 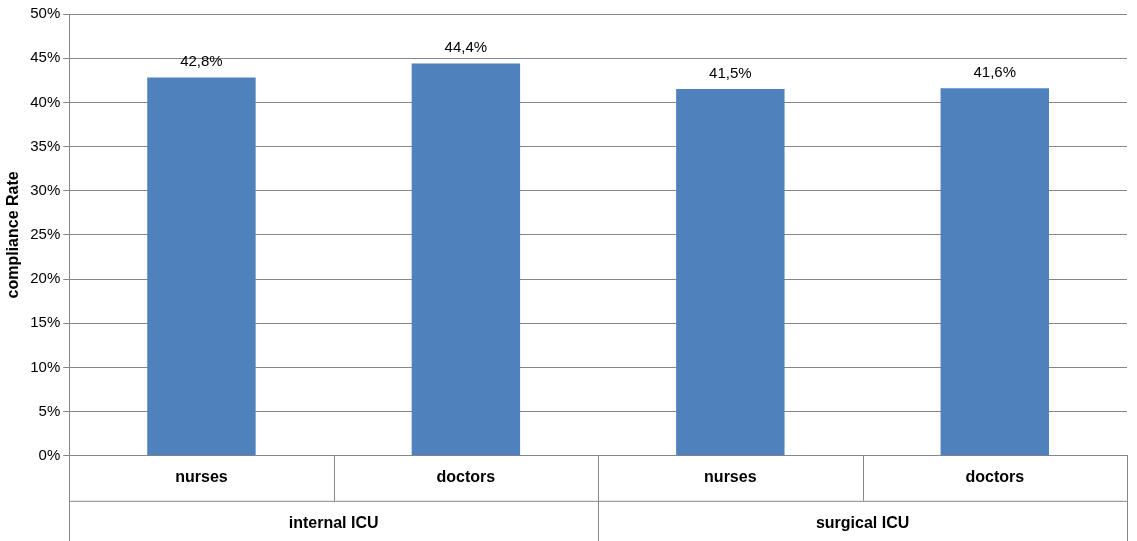 What do you see at coordinates (995, 71) in the screenshot?
I see `data-label: 41,6%` at bounding box center [995, 71].